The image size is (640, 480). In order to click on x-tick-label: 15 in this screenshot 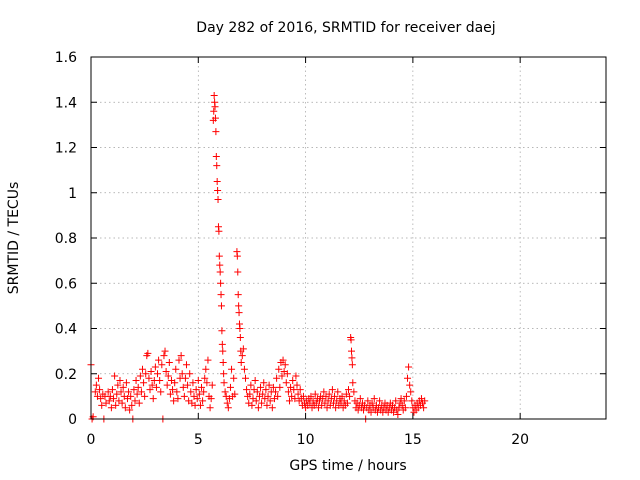, I will do `click(413, 440)`.